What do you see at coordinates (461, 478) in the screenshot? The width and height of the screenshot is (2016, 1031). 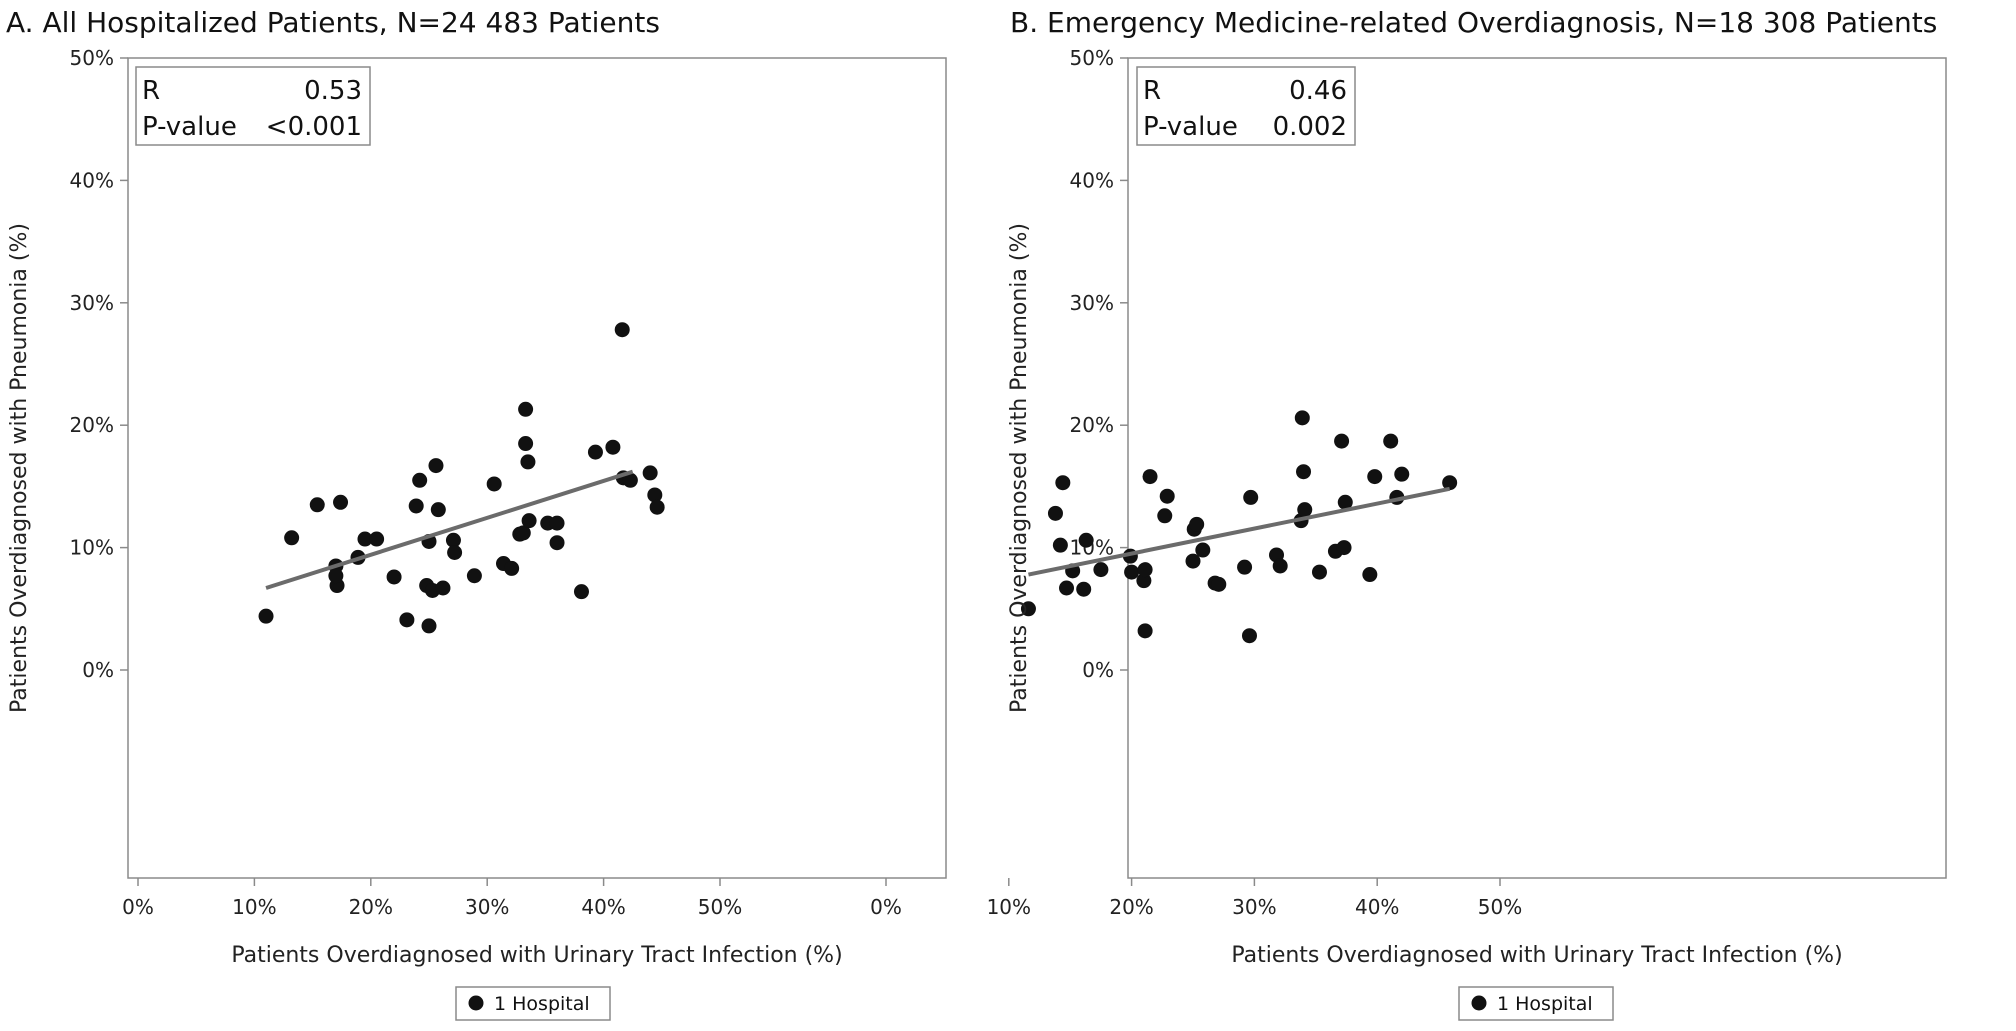 I see `panel-a-points` at bounding box center [461, 478].